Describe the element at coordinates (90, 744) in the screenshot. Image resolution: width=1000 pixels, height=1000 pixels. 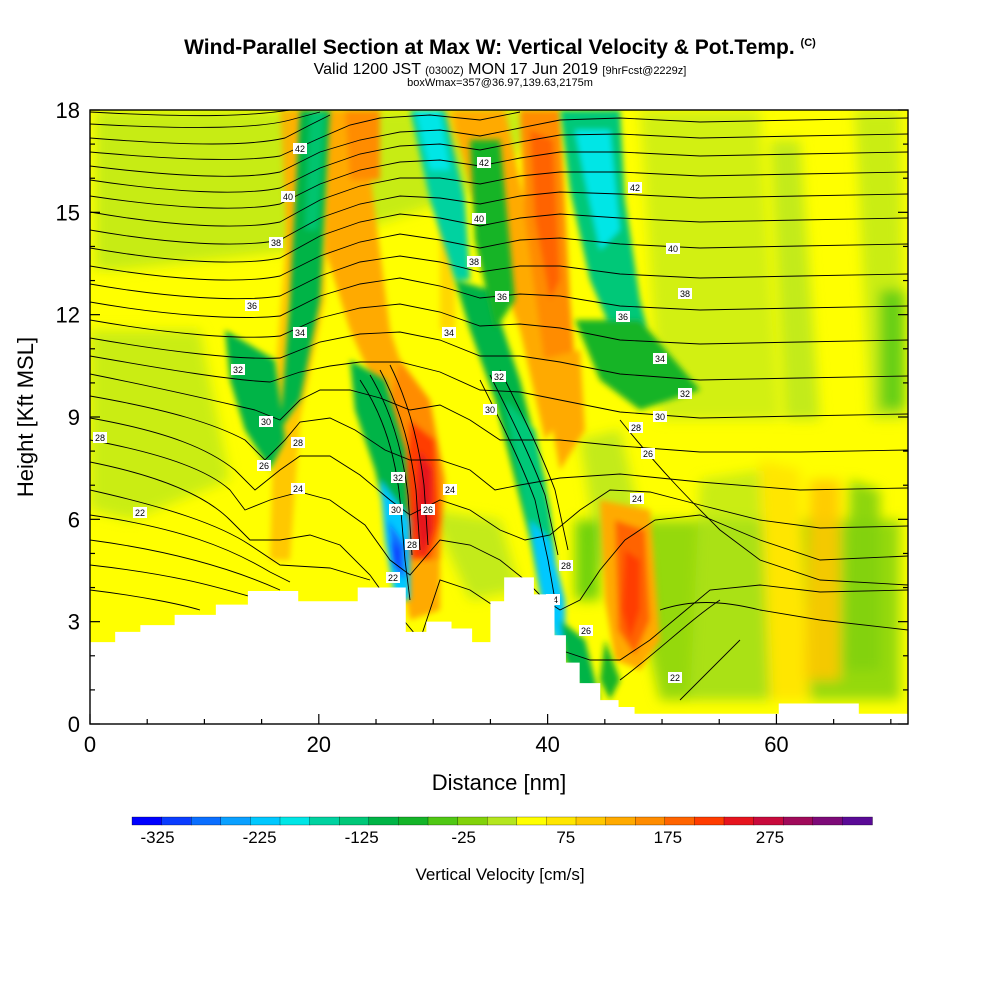
I see `x-tick-label: 0` at that location.